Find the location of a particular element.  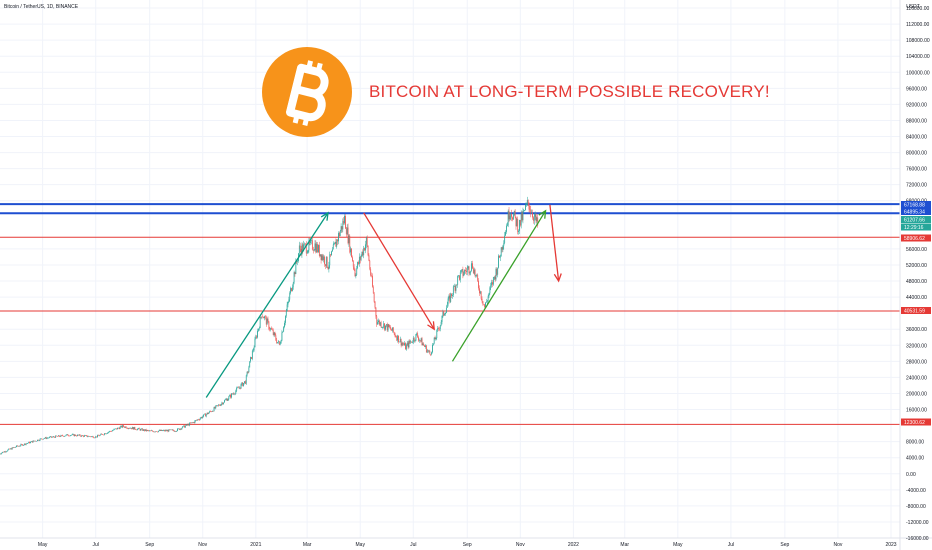

price-tick-label: 72000.00 is located at coordinates (916, 186).